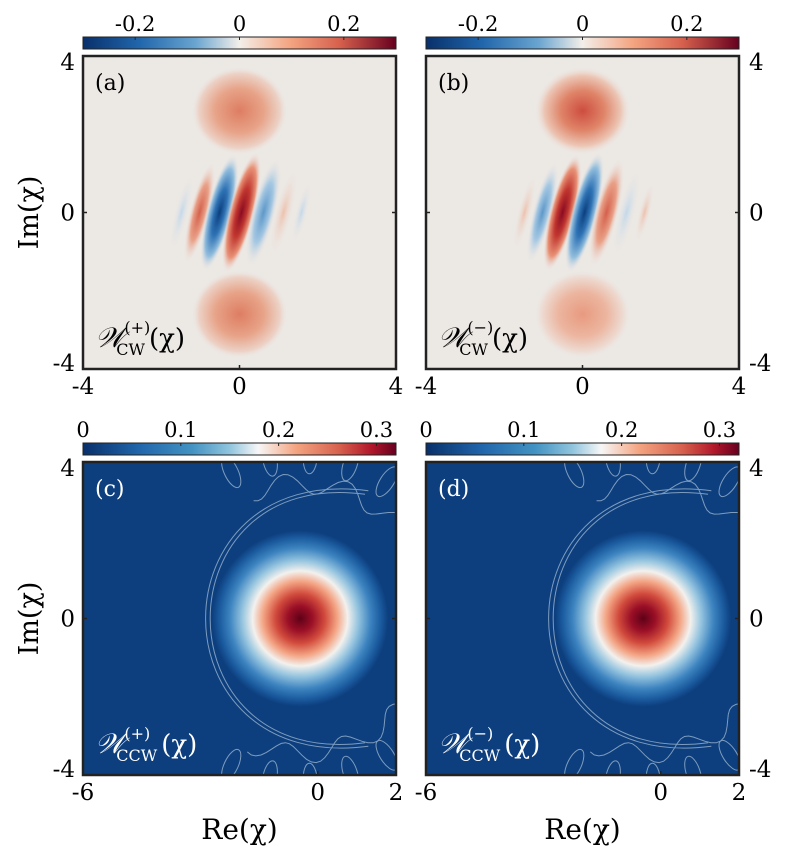 The image size is (797, 868). Describe the element at coordinates (376, 430) in the screenshot. I see `colorbar-tick-label: 0.3` at that location.